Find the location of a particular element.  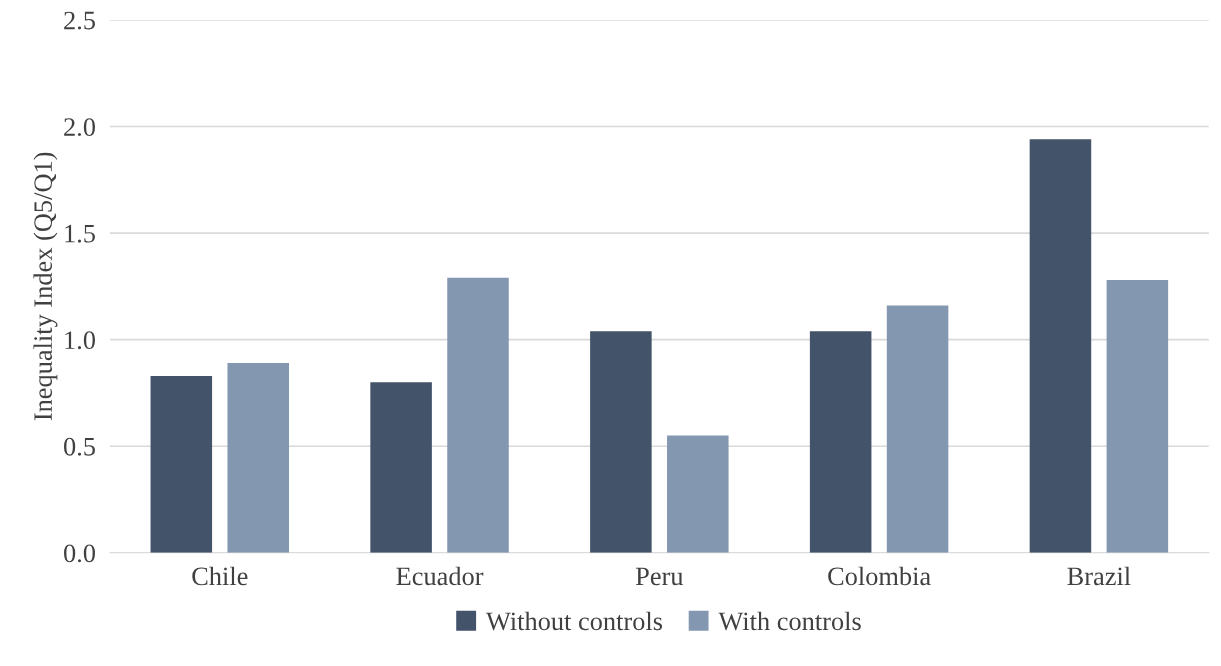

y-tick-label: 2.0 is located at coordinates (79, 127).